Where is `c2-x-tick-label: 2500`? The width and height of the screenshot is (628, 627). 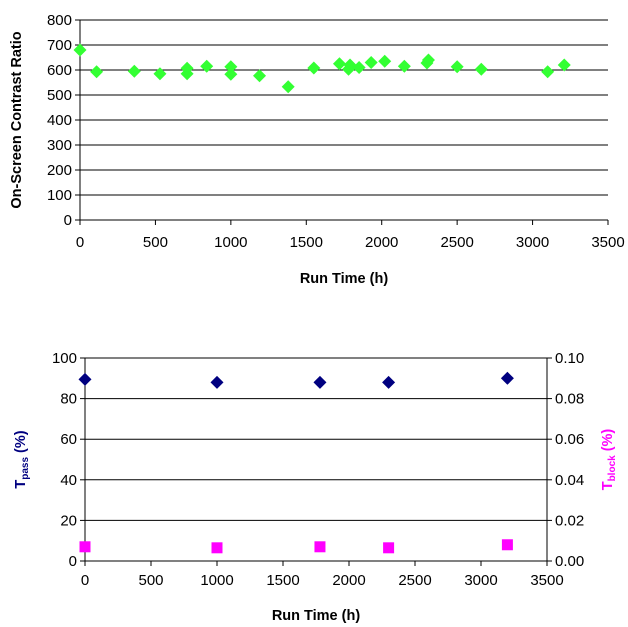 c2-x-tick-label: 2500 is located at coordinates (414, 580).